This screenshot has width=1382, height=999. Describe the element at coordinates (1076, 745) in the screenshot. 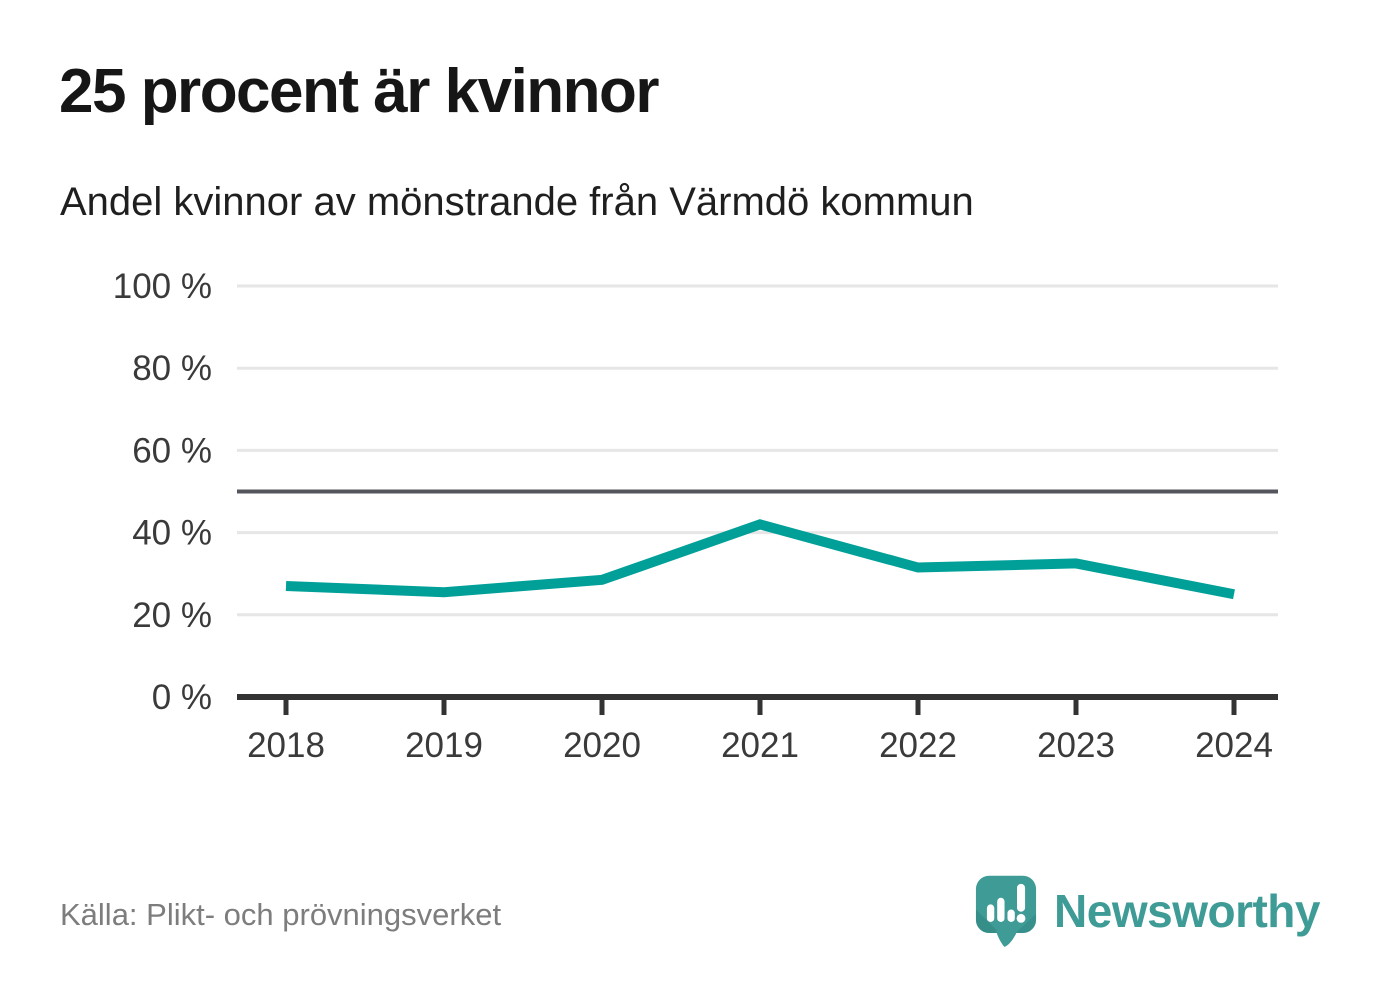

I see `x-axis-label: 2023` at that location.